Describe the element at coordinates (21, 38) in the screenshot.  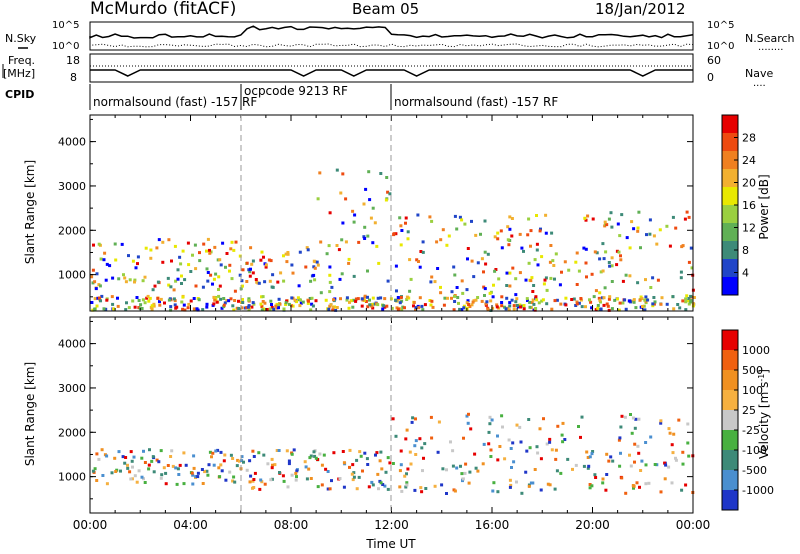
I see `noise-sky-label: N.Sky` at that location.